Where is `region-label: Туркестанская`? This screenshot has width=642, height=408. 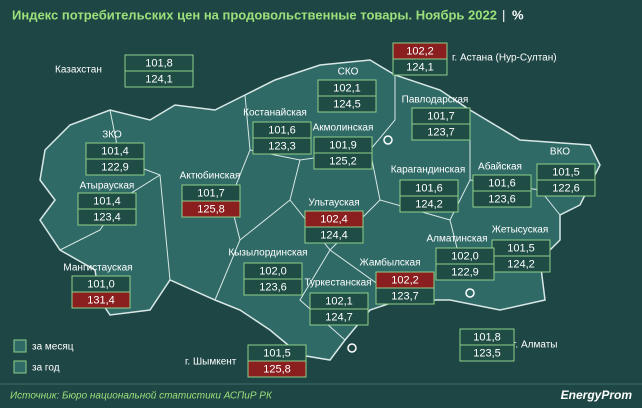 region-label: Туркестанская is located at coordinates (337, 283).